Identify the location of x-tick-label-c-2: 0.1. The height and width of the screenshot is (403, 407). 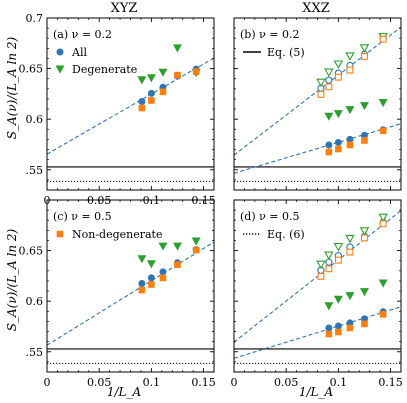
(152, 382).